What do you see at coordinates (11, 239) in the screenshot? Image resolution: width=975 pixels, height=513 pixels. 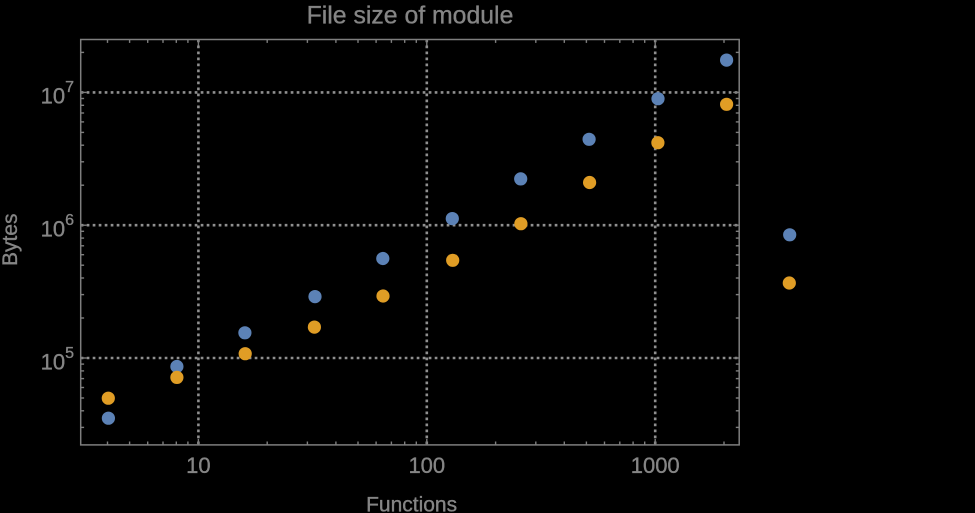 I see `svg-text: Bytes` at bounding box center [11, 239].